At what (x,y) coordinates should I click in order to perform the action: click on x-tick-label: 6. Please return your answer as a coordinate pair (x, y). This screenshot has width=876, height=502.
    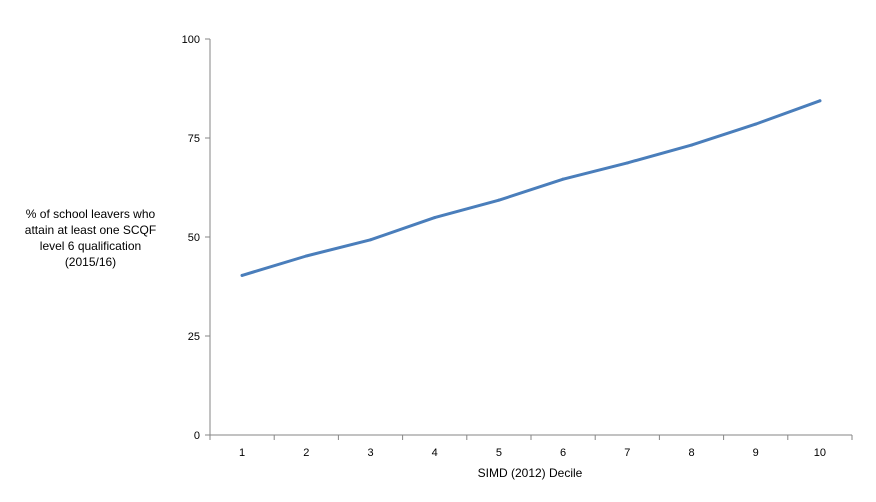
    Looking at the image, I should click on (563, 453).